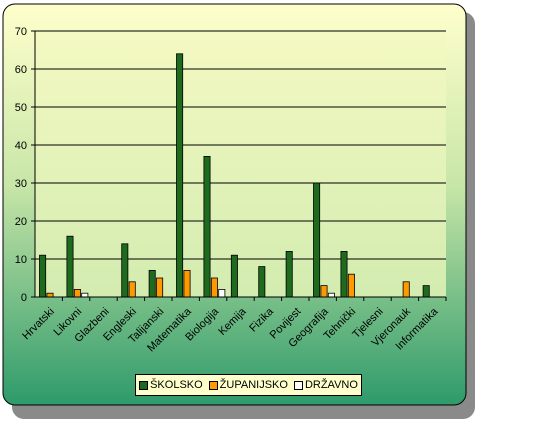 This screenshot has width=540, height=427. I want to click on legend-item-zupanijsko: ŽUPANIJSKO, so click(248, 385).